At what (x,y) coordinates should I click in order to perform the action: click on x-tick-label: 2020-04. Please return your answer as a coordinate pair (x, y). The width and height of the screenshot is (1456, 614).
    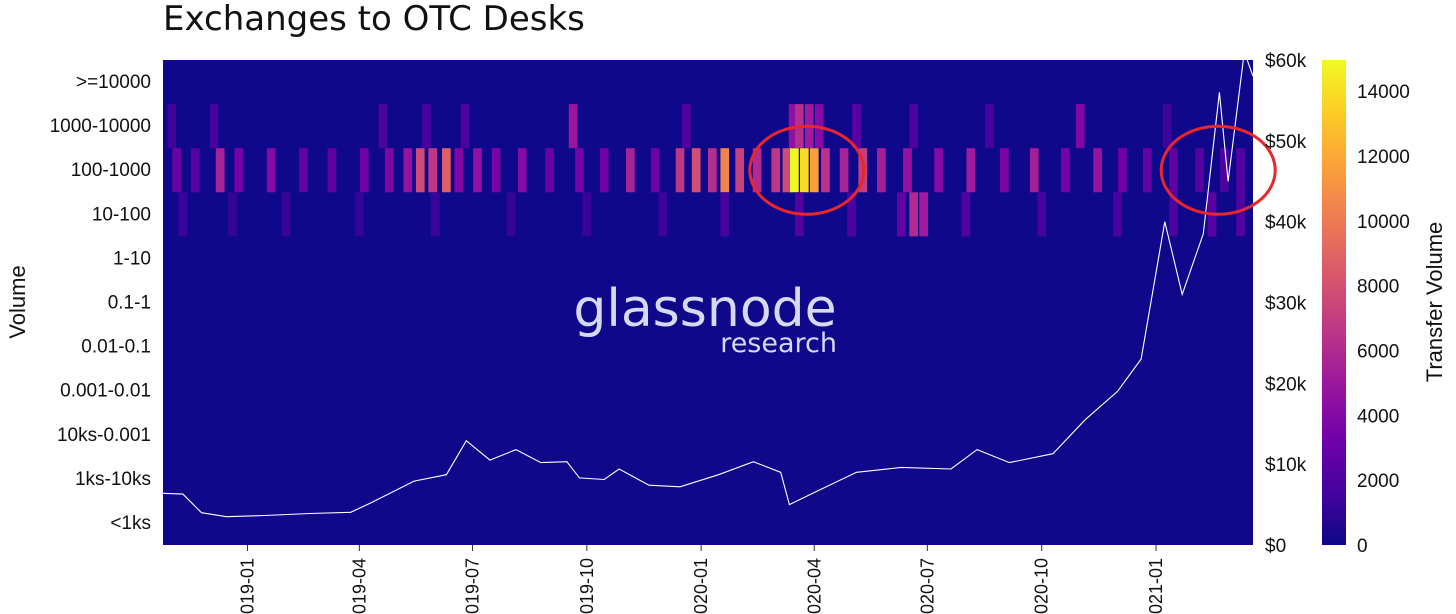
    Looking at the image, I should click on (814, 586).